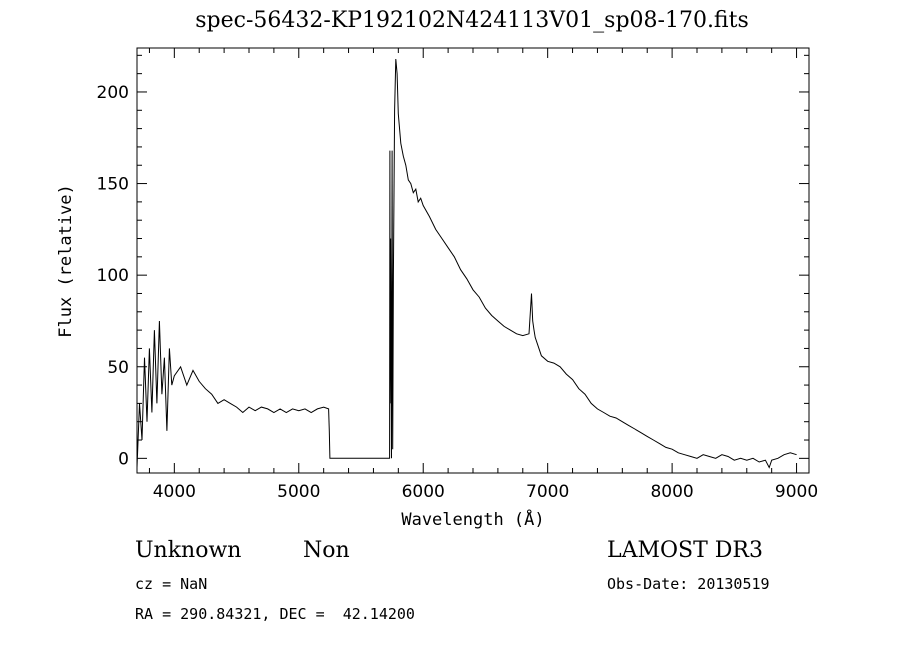 This screenshot has height=649, width=900. Describe the element at coordinates (688, 584) in the screenshot. I see `observation-date: Obs-Date: 20130519` at that location.